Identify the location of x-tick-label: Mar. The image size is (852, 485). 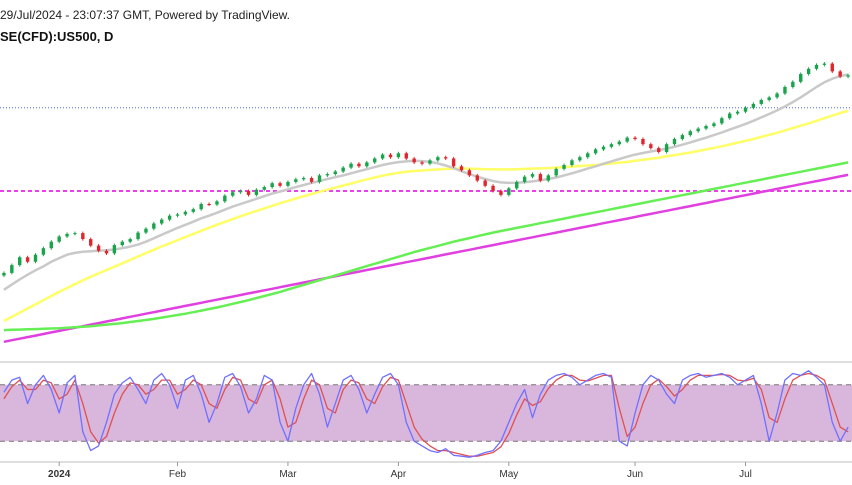
(288, 474).